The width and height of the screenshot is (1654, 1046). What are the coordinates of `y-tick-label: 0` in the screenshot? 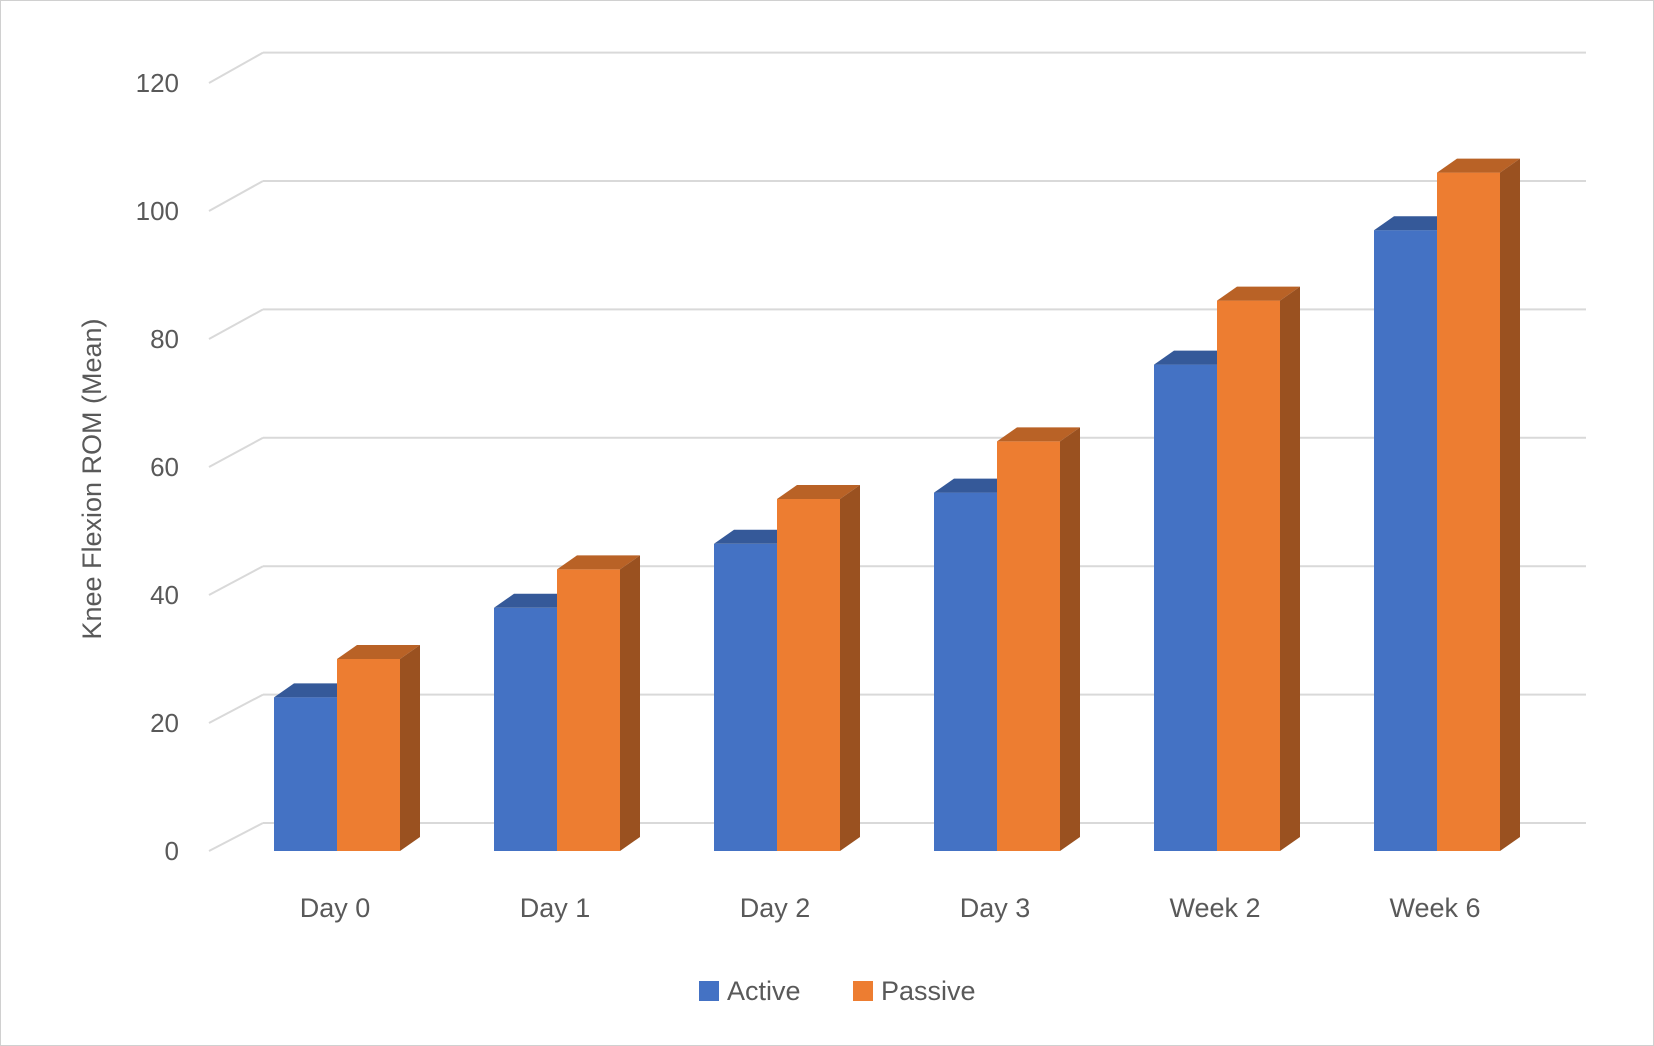 It's located at (172, 851).